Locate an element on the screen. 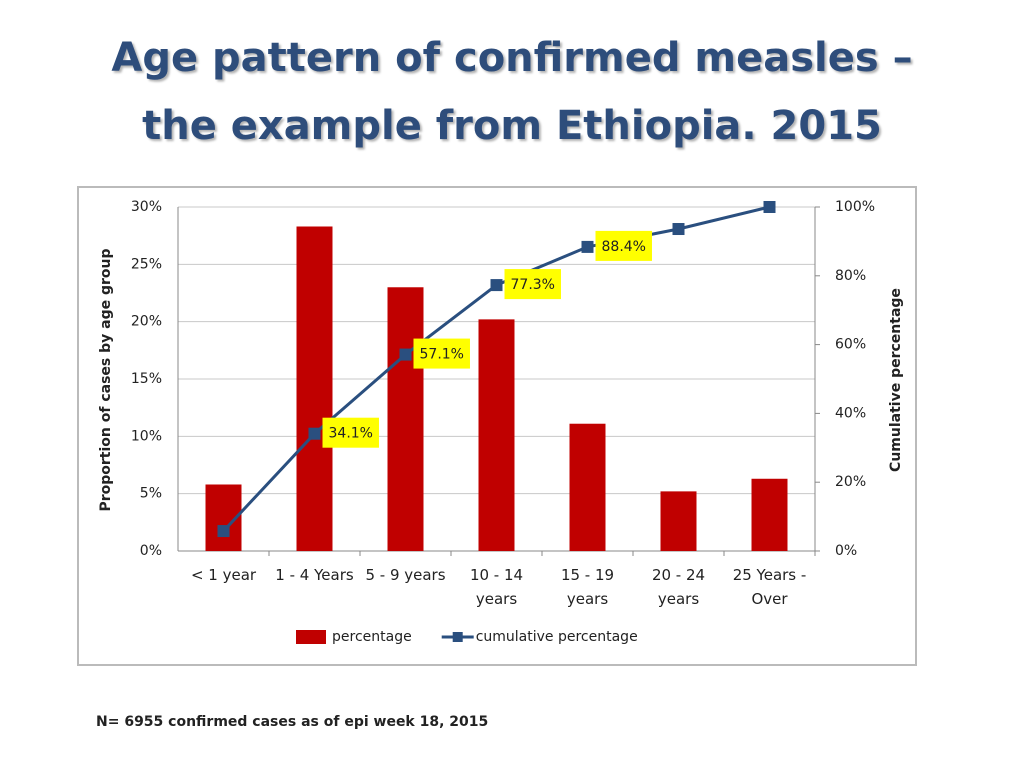 The image size is (1024, 768). slide-title: the example from Ethiopia. 2015 is located at coordinates (512, 126).